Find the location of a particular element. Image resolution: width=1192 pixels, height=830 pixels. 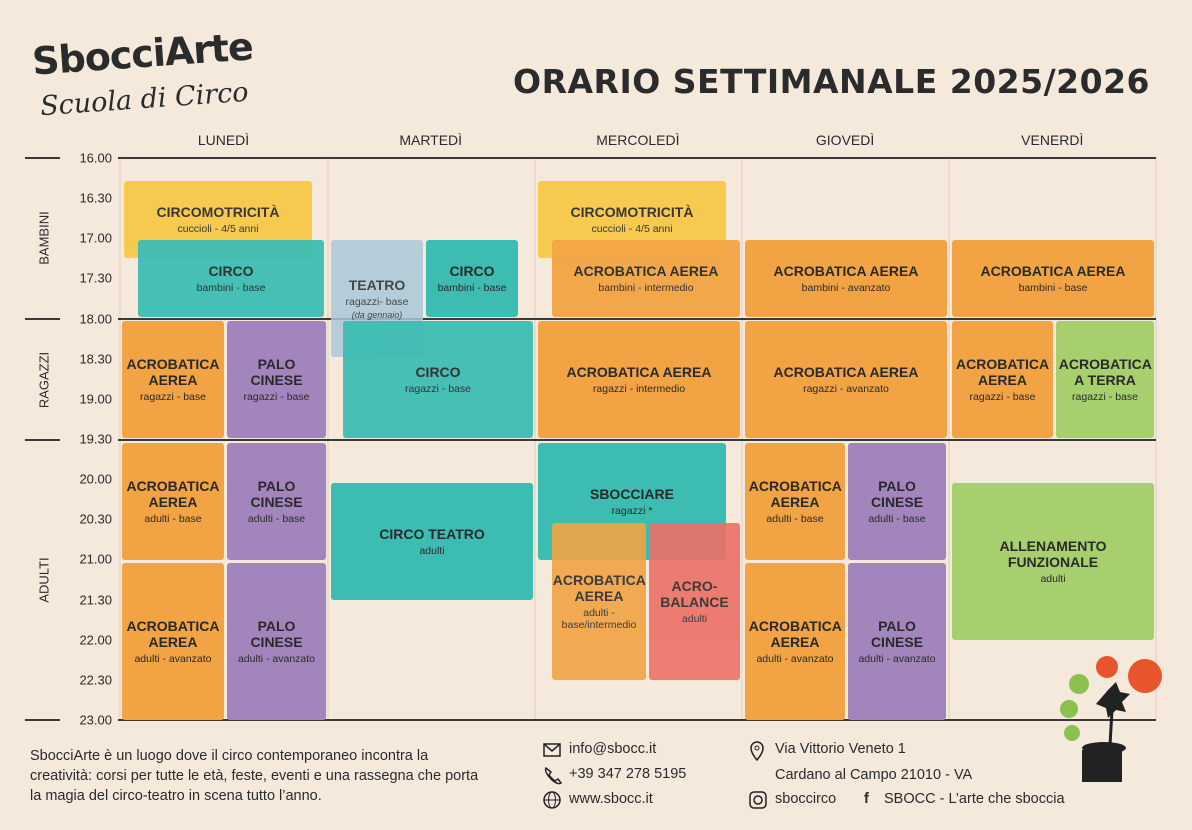

time-label: 19.30 is located at coordinates (95, 439).